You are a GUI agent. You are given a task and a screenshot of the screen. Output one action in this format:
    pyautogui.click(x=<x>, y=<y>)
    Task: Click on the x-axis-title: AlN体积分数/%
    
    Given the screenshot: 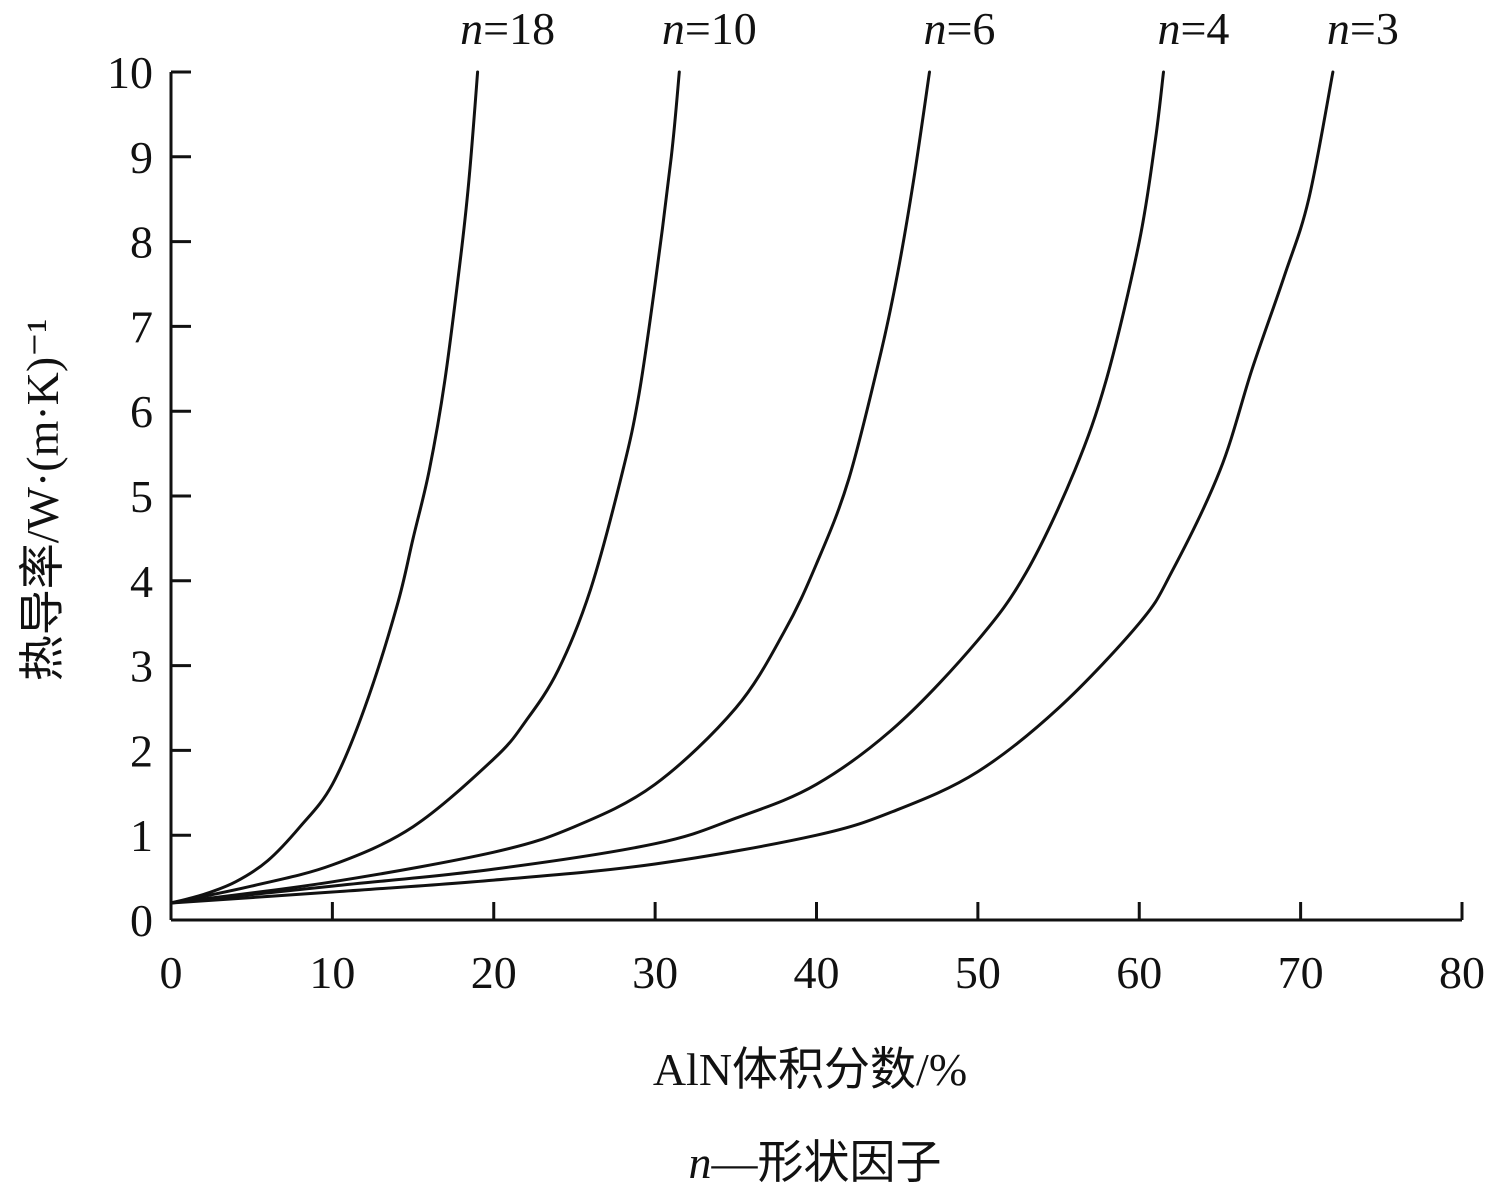 What is the action you would take?
    pyautogui.click(x=810, y=1069)
    